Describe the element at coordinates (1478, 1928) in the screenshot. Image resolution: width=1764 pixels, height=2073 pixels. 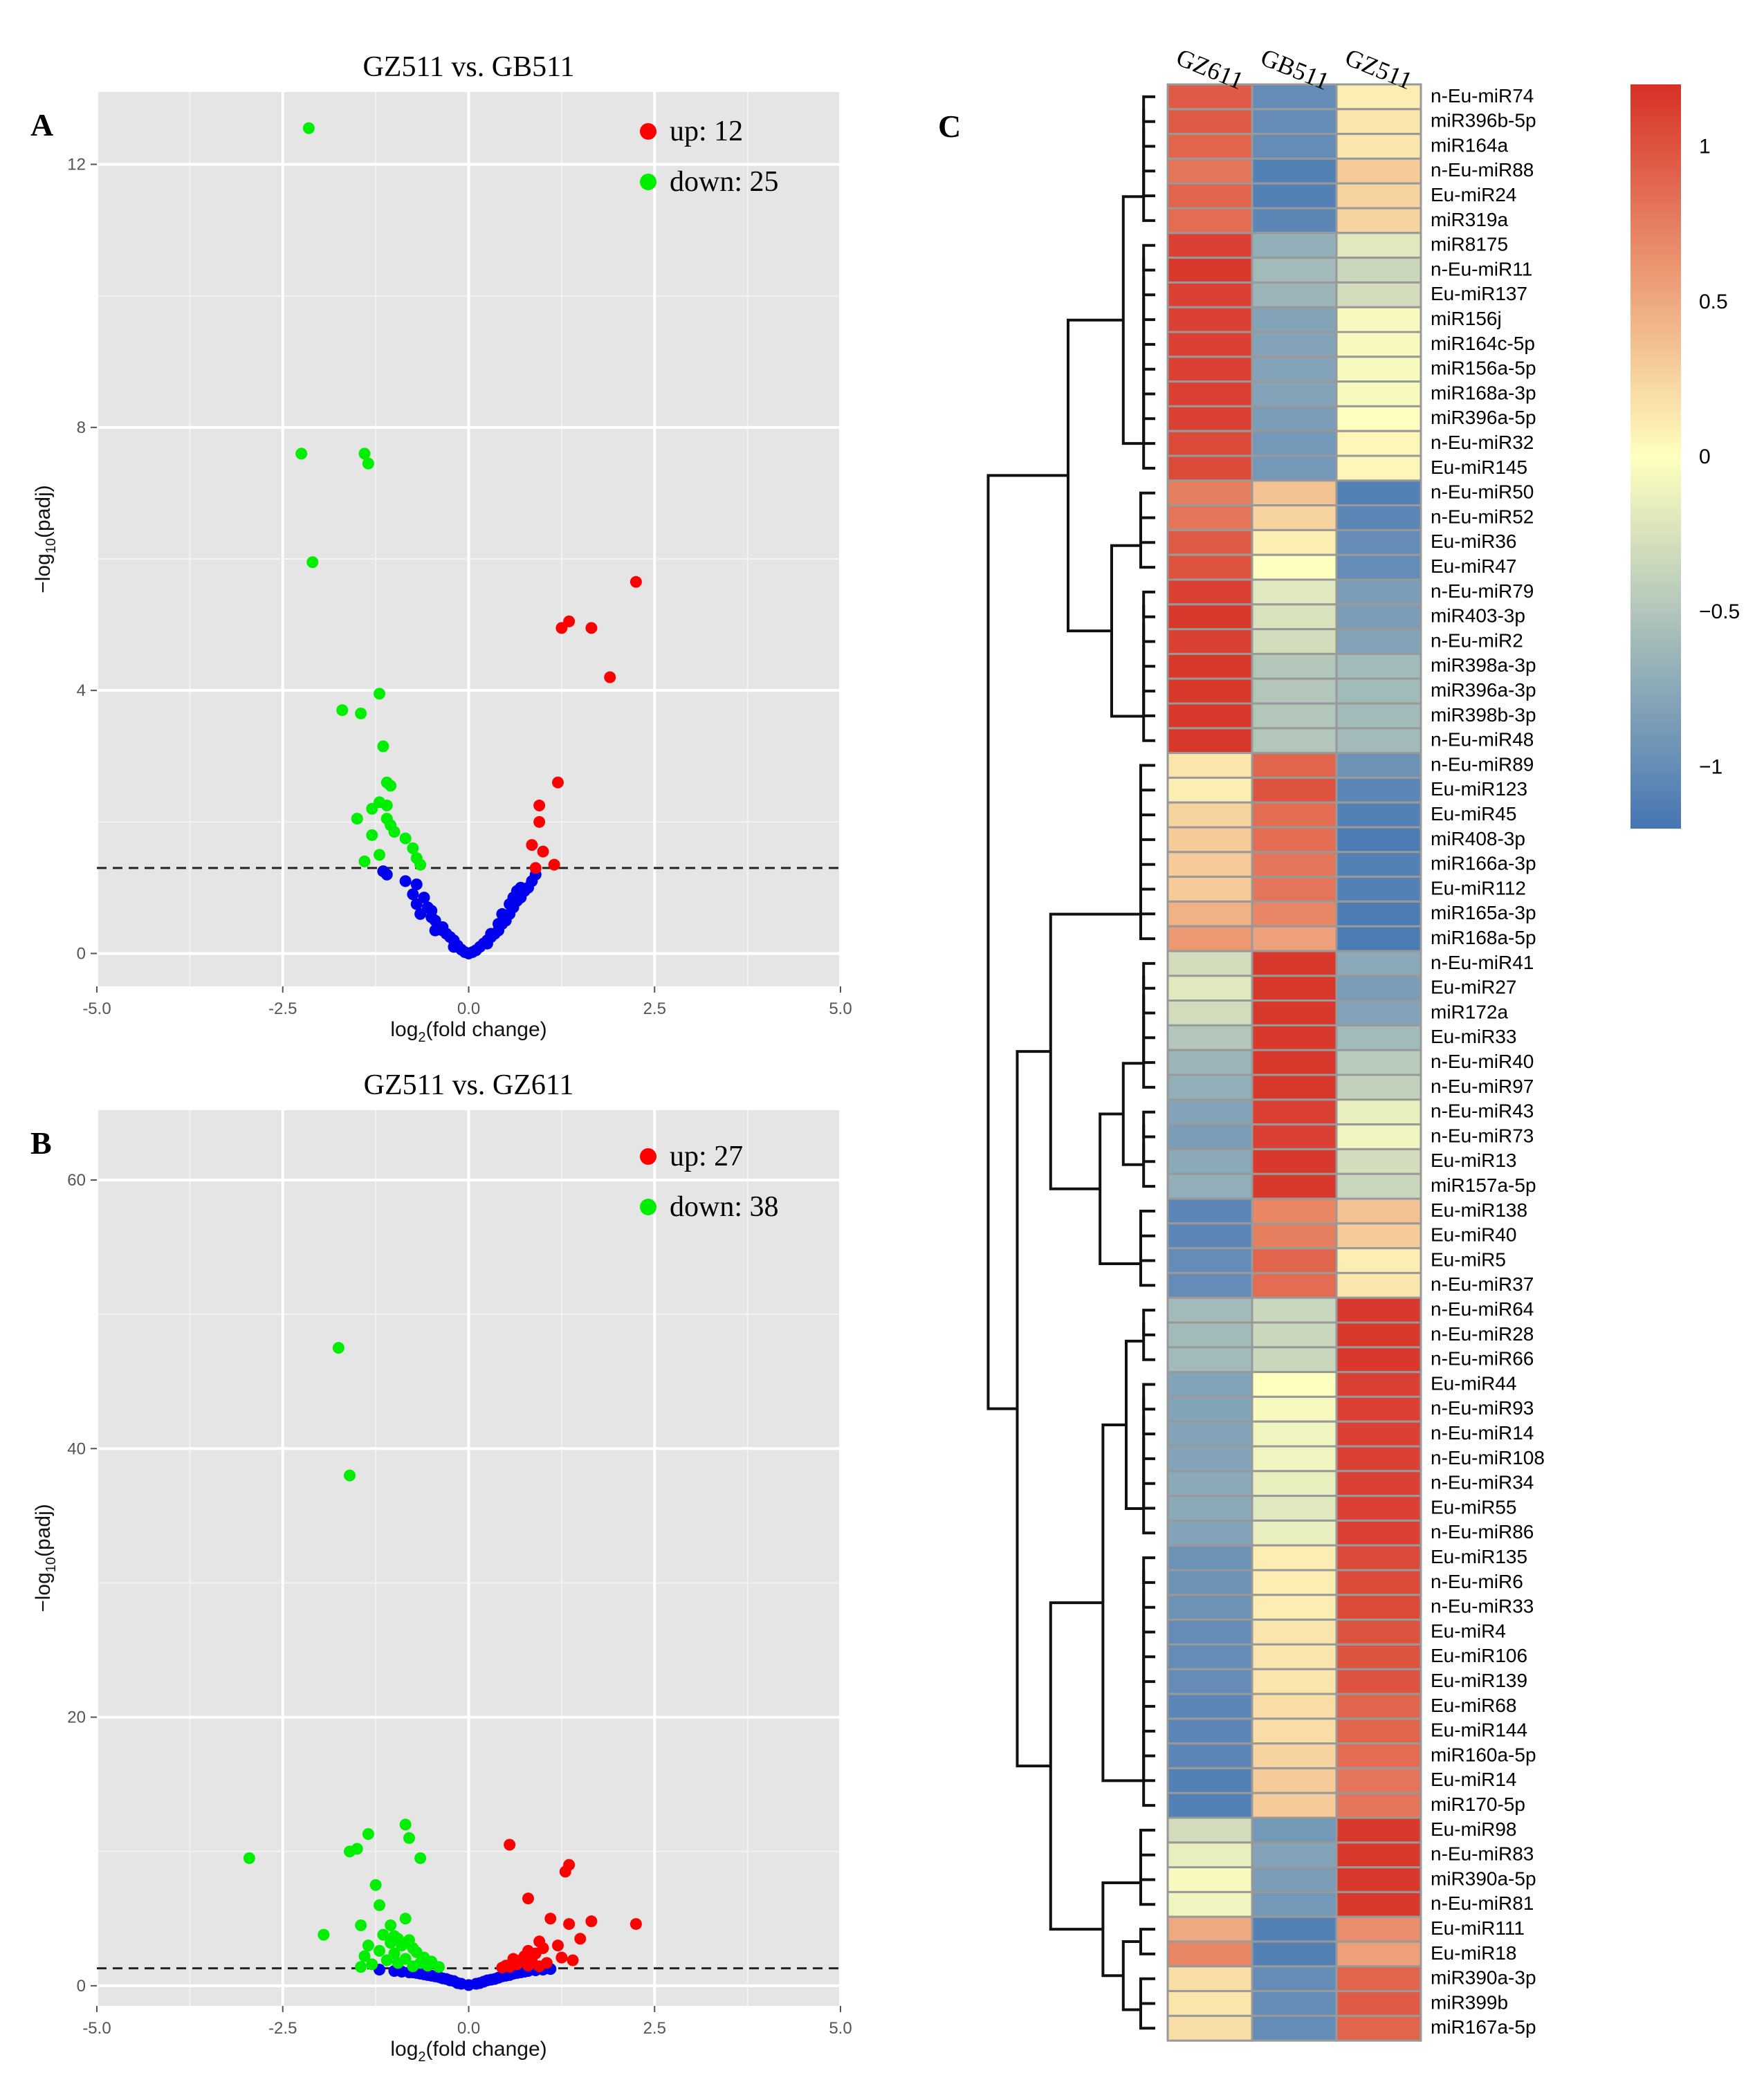
I see `row-label: Eu-miR111` at that location.